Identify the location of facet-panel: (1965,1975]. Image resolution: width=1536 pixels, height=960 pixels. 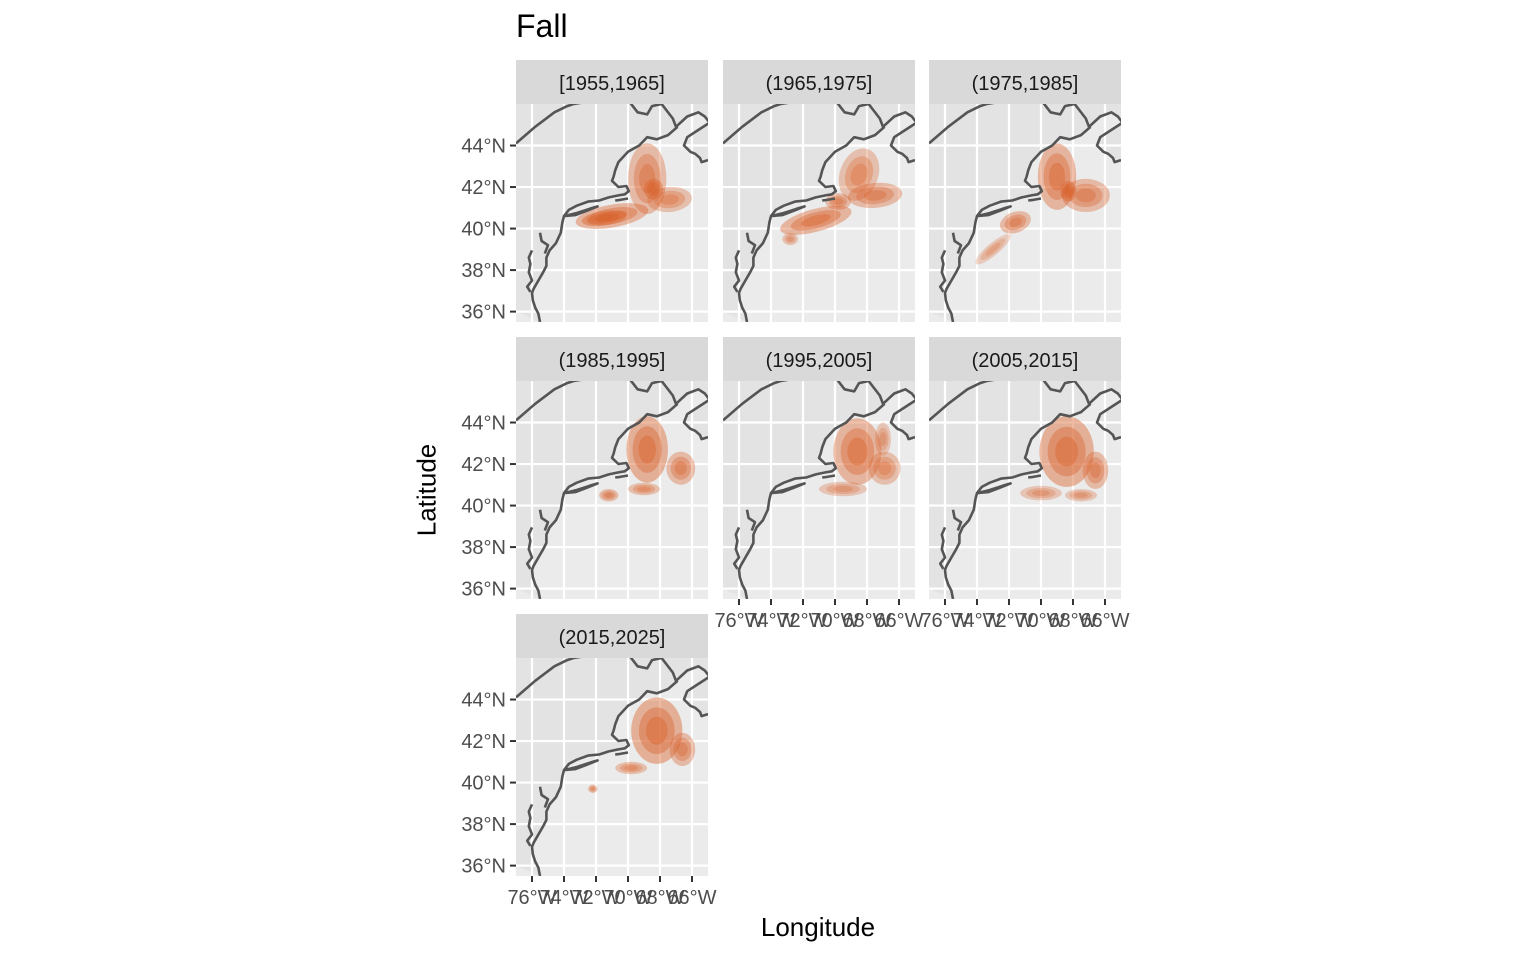
(819, 191).